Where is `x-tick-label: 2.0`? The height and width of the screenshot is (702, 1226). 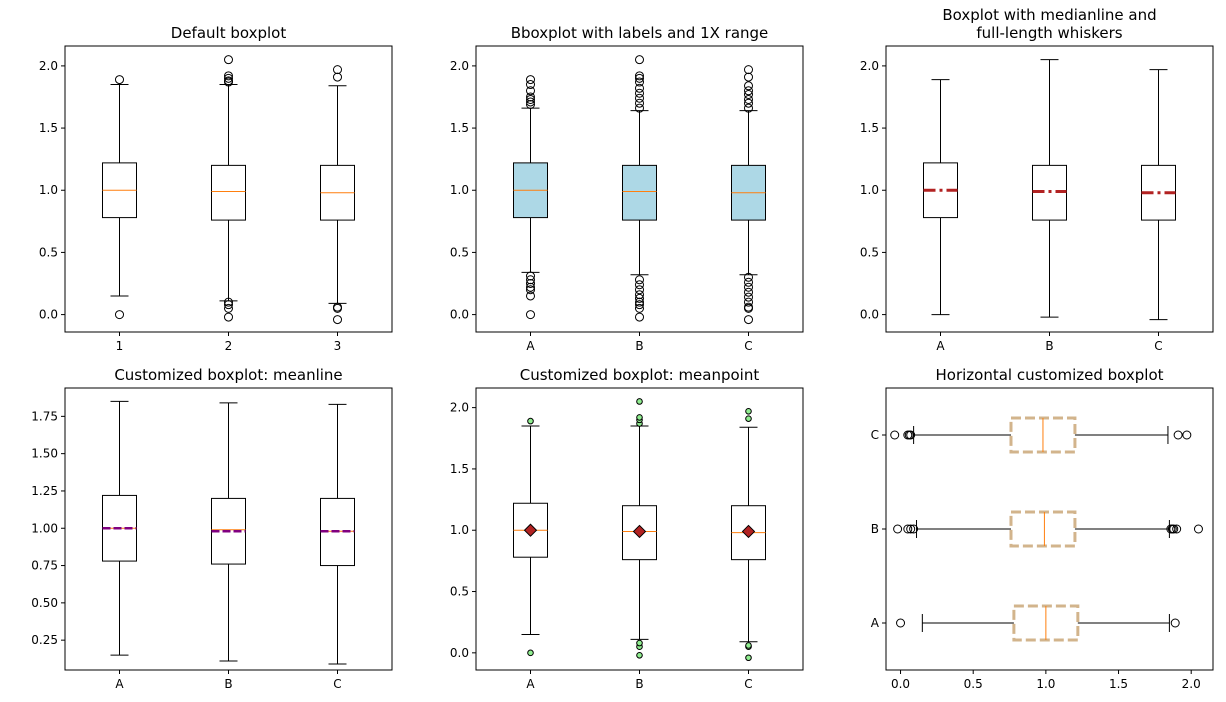 x-tick-label: 2.0 is located at coordinates (1191, 684).